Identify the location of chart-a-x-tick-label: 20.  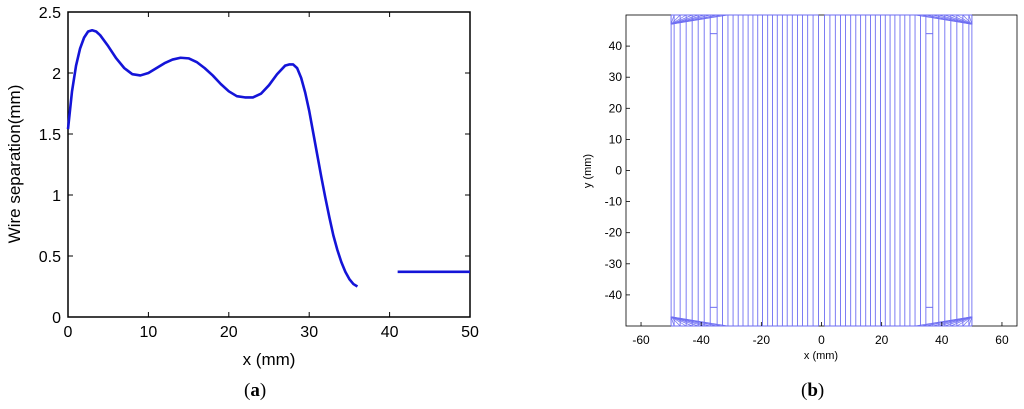
(229, 332).